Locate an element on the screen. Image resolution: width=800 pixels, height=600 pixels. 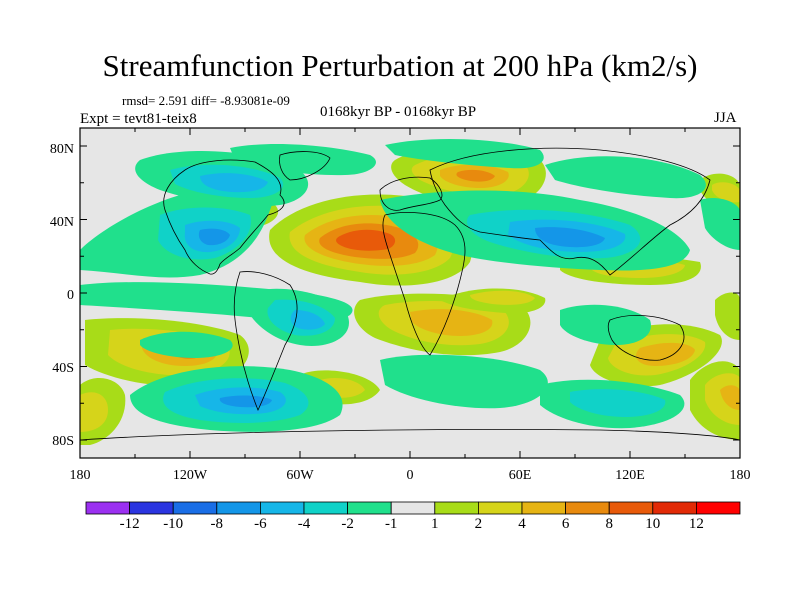
lon-label-180e: 180 is located at coordinates (740, 475).